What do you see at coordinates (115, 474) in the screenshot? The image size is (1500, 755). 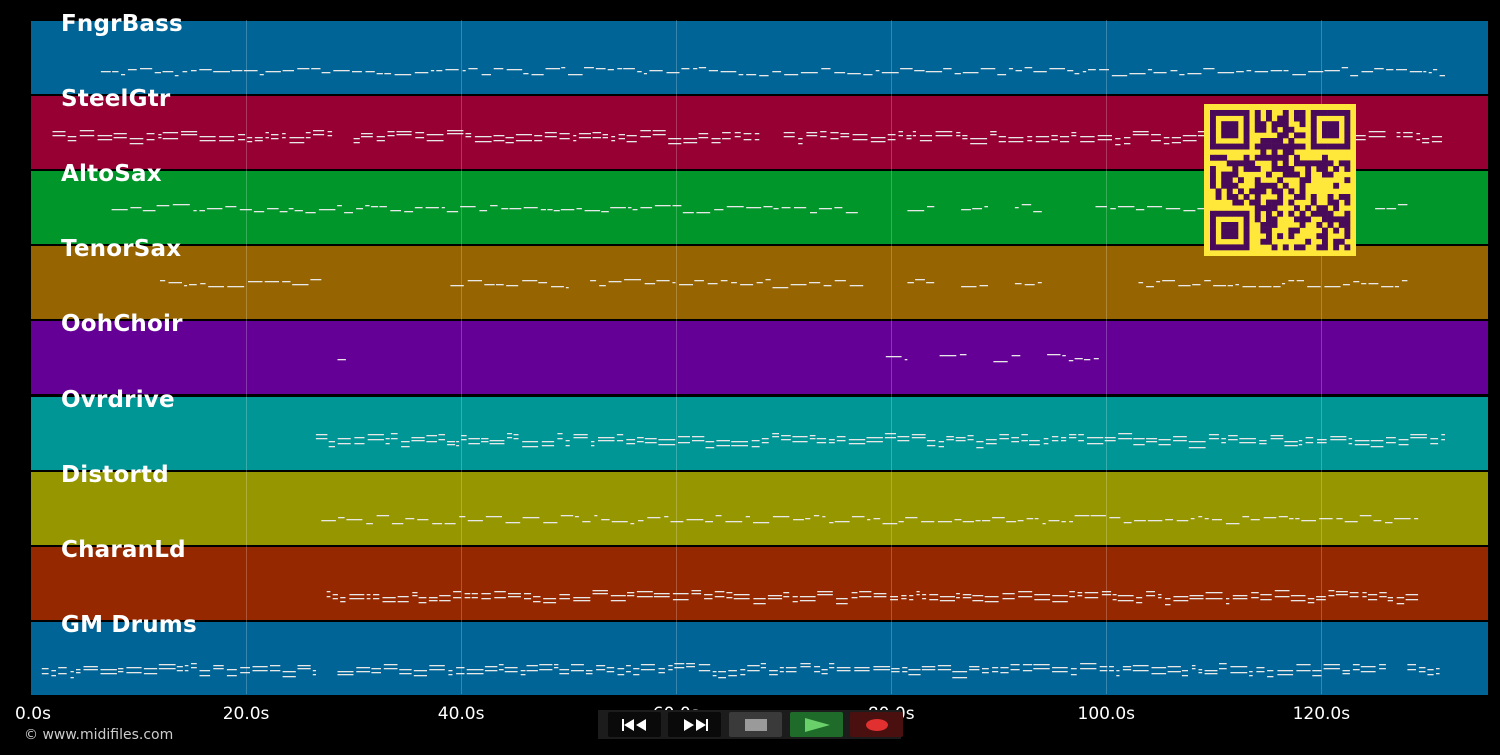 I see `track-name: Distortd` at bounding box center [115, 474].